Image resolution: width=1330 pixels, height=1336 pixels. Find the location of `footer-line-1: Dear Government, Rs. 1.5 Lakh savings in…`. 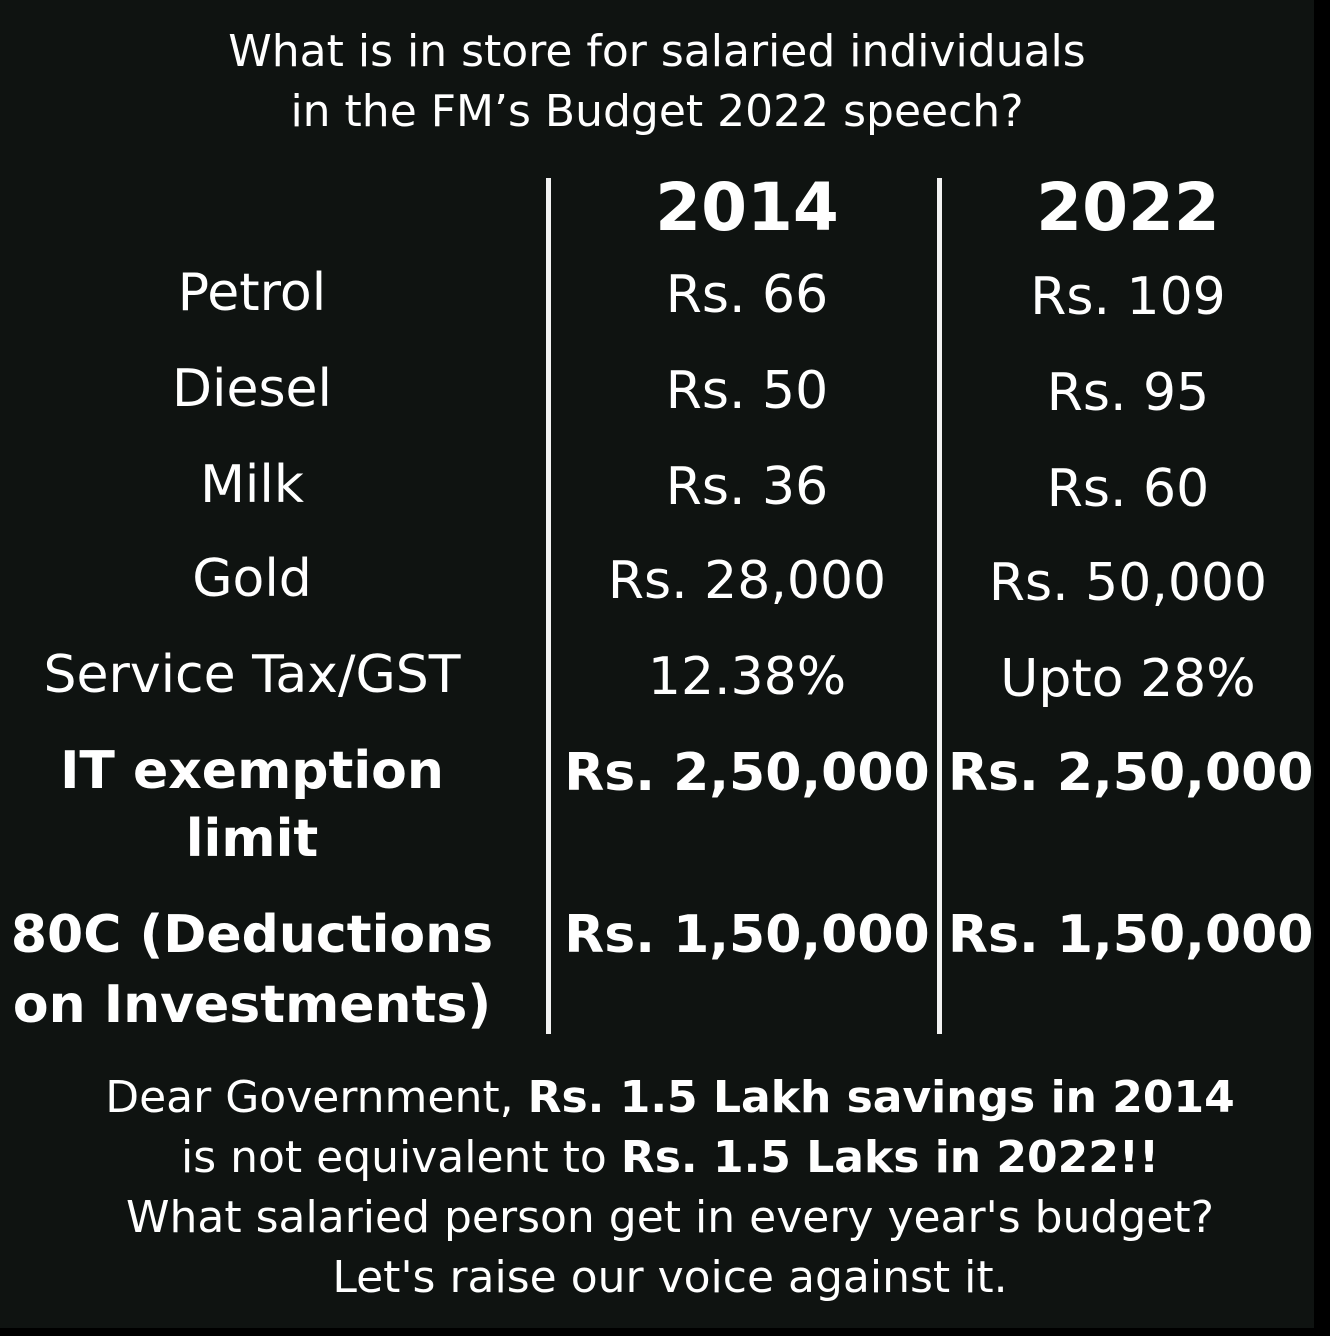

footer-line-1: Dear Government, Rs. 1.5 Lakh savings in… is located at coordinates (665, 1098).